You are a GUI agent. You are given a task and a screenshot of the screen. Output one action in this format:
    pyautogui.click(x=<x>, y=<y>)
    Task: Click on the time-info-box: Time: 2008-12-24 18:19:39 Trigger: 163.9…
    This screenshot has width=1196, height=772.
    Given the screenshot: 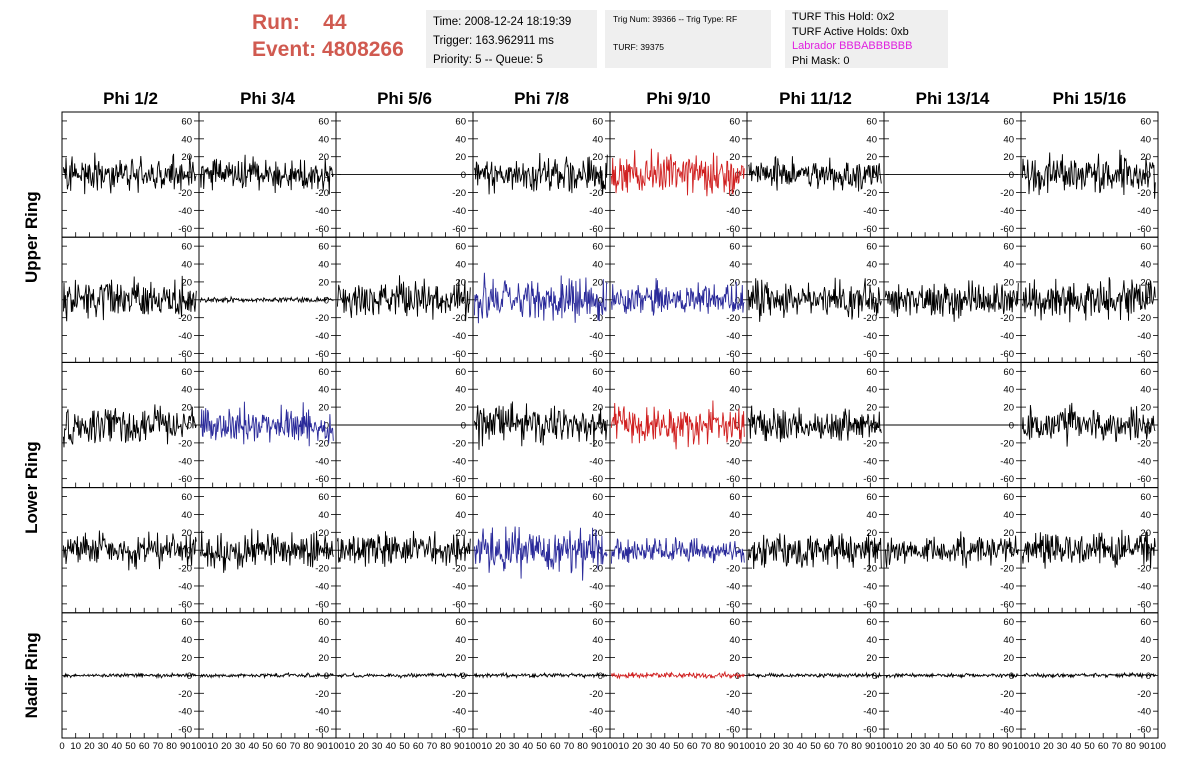 What is the action you would take?
    pyautogui.click(x=511, y=39)
    